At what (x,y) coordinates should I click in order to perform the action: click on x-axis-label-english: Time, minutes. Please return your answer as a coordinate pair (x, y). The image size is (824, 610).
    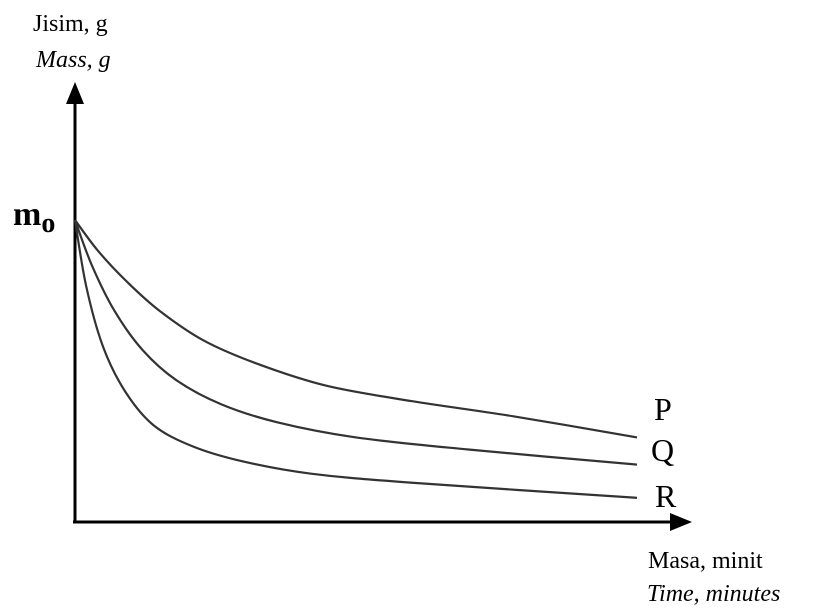
    Looking at the image, I should click on (714, 594).